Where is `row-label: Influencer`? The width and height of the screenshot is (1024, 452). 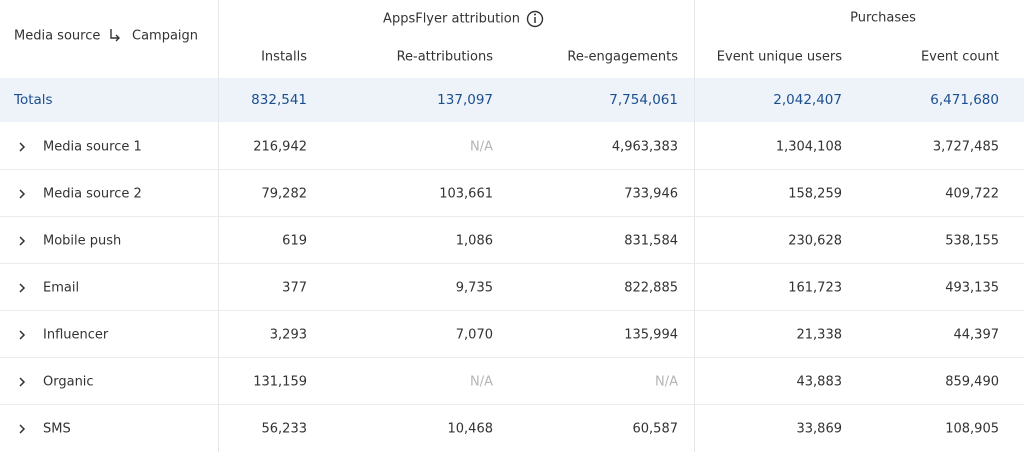
row-label: Influencer is located at coordinates (76, 335).